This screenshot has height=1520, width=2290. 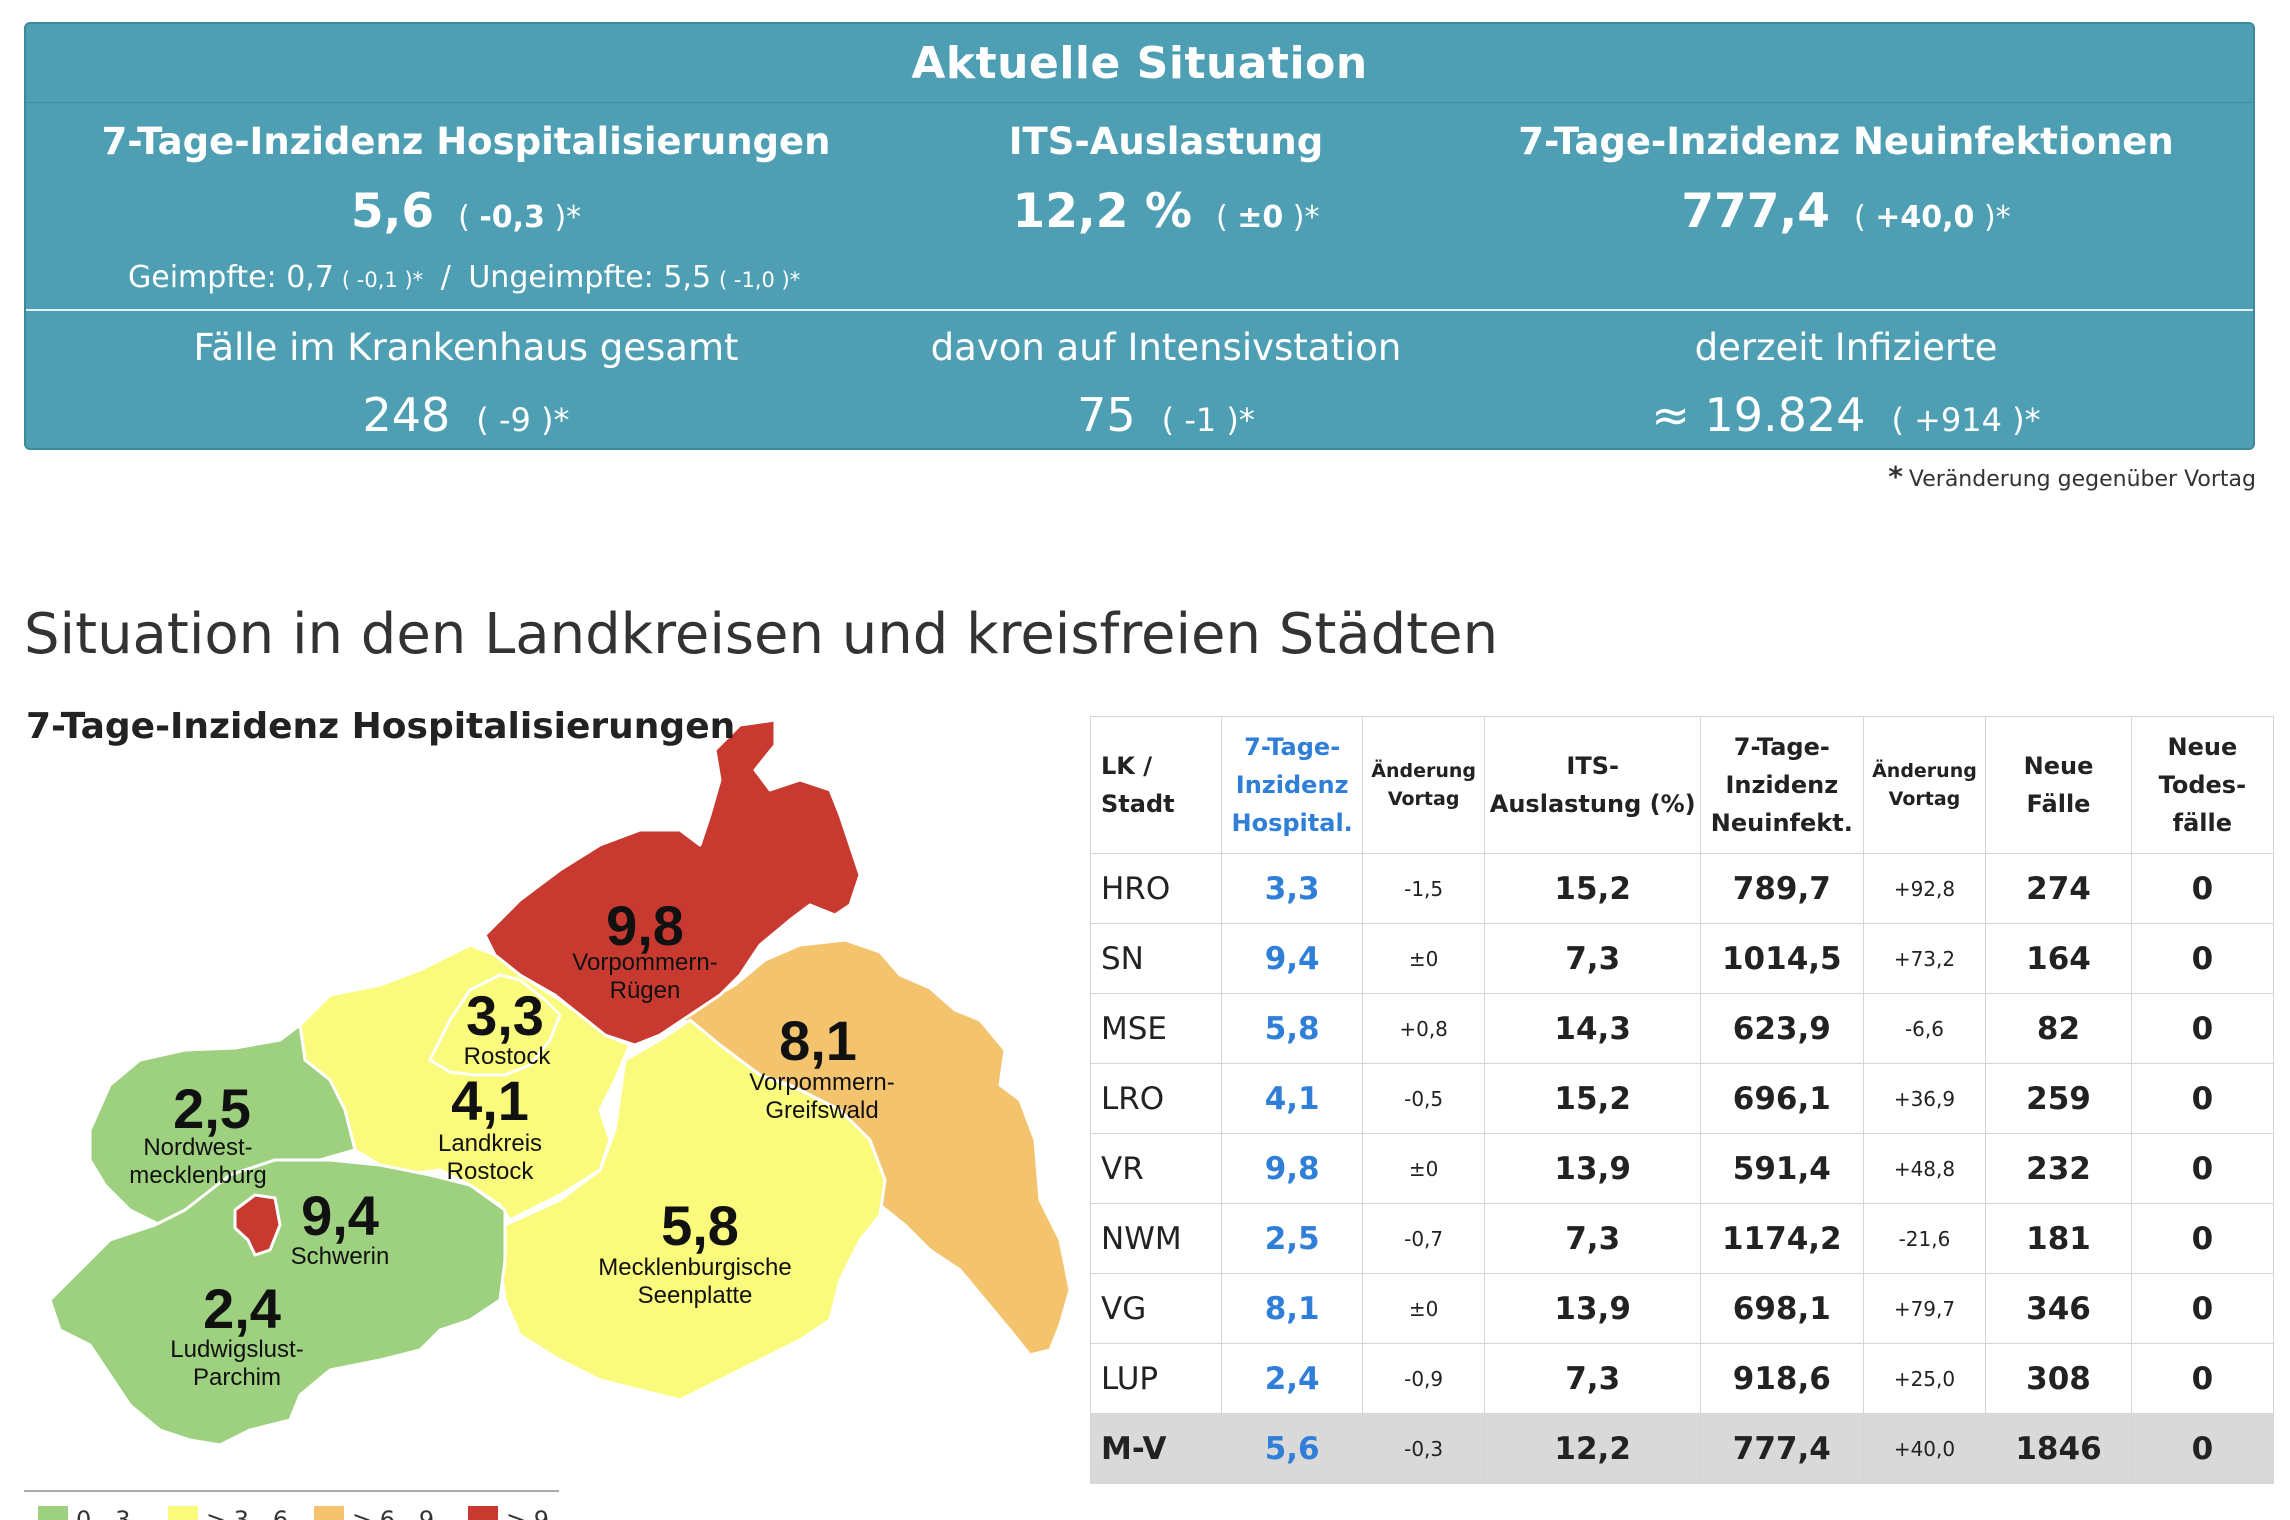 I want to click on legend-label-3-6: > 3 - 6, so click(x=247, y=1513).